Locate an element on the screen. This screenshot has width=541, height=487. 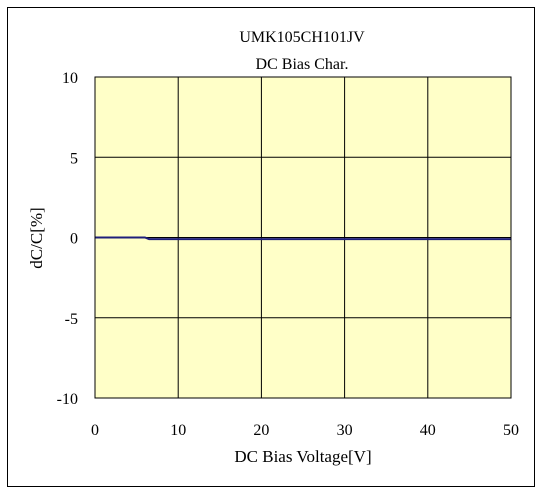
y-axis-label: dC/C[%] is located at coordinates (36, 237).